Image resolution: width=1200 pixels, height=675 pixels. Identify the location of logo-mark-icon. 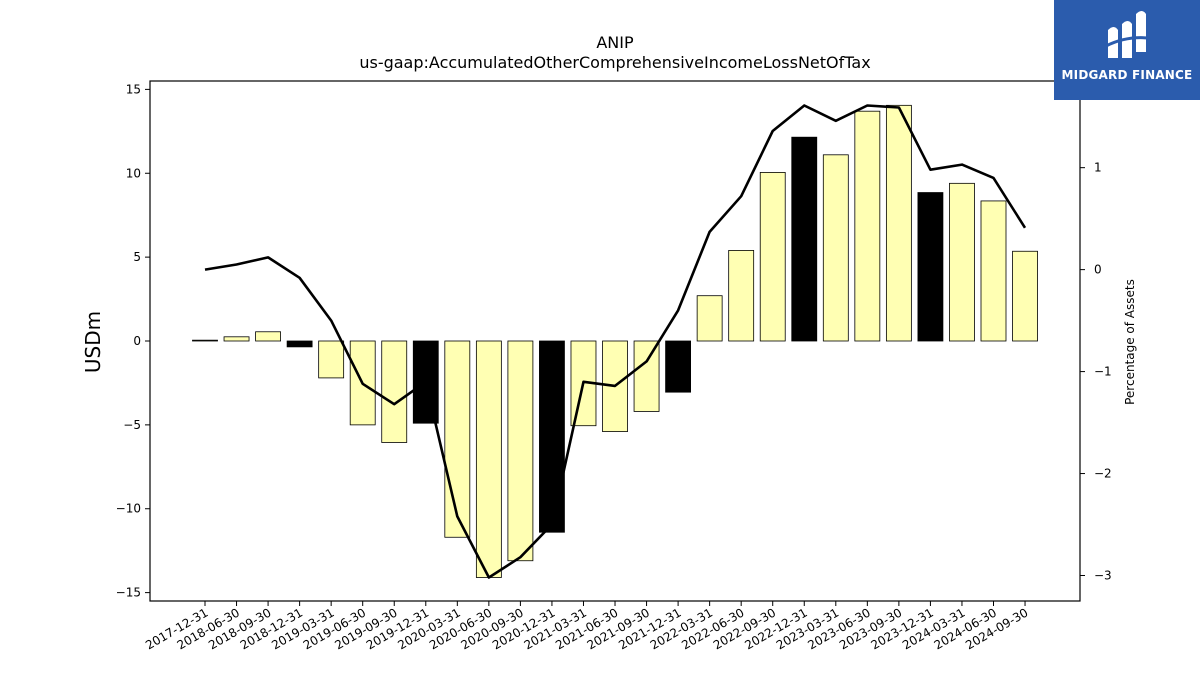
(1127, 34).